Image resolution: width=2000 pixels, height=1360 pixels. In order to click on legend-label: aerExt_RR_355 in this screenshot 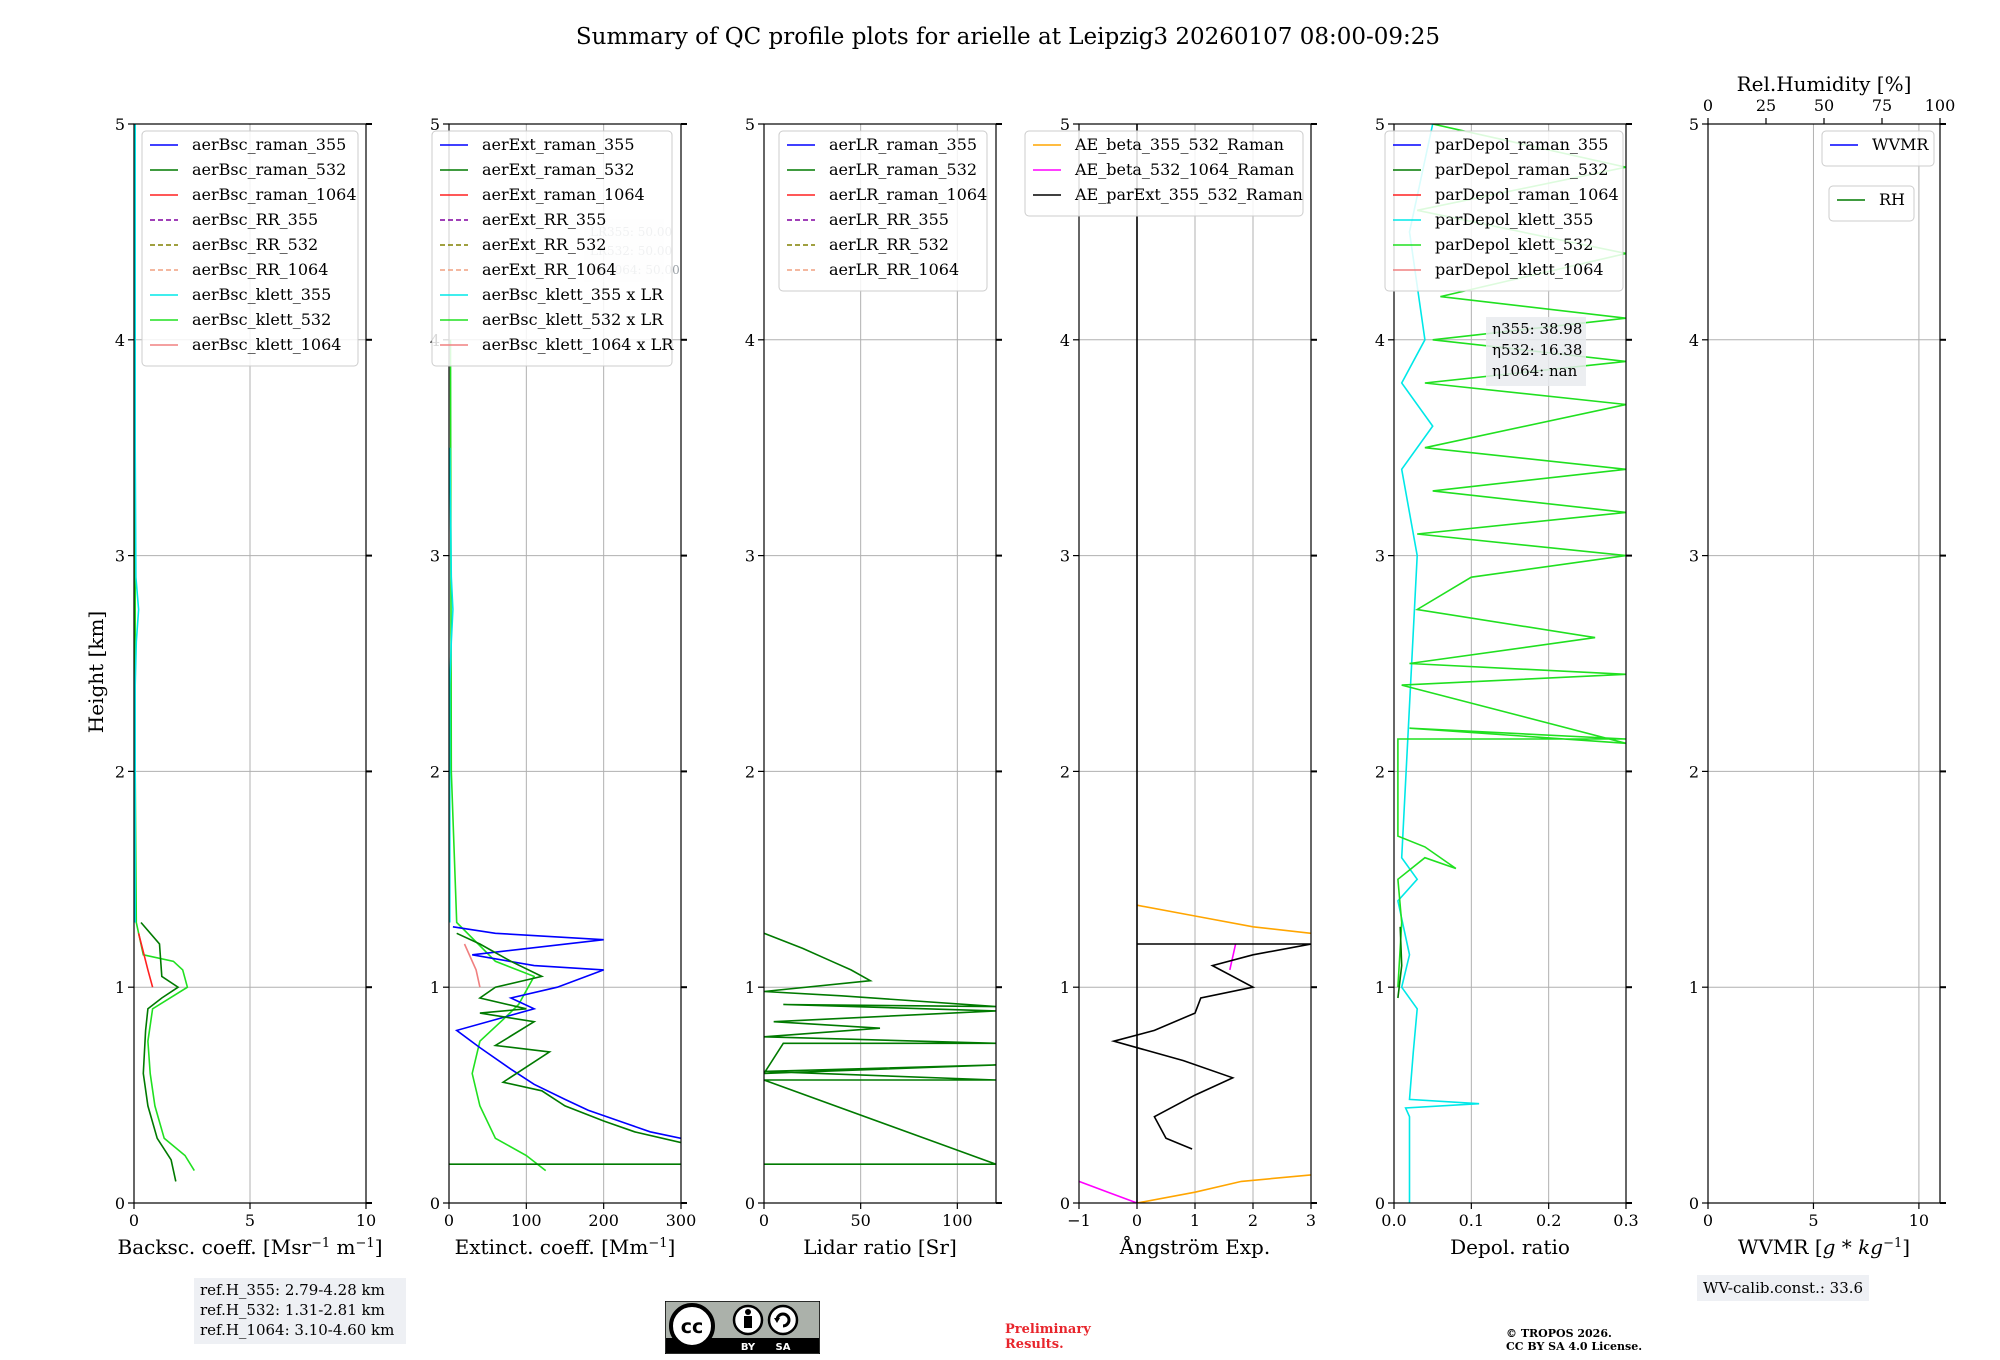, I will do `click(544, 219)`.